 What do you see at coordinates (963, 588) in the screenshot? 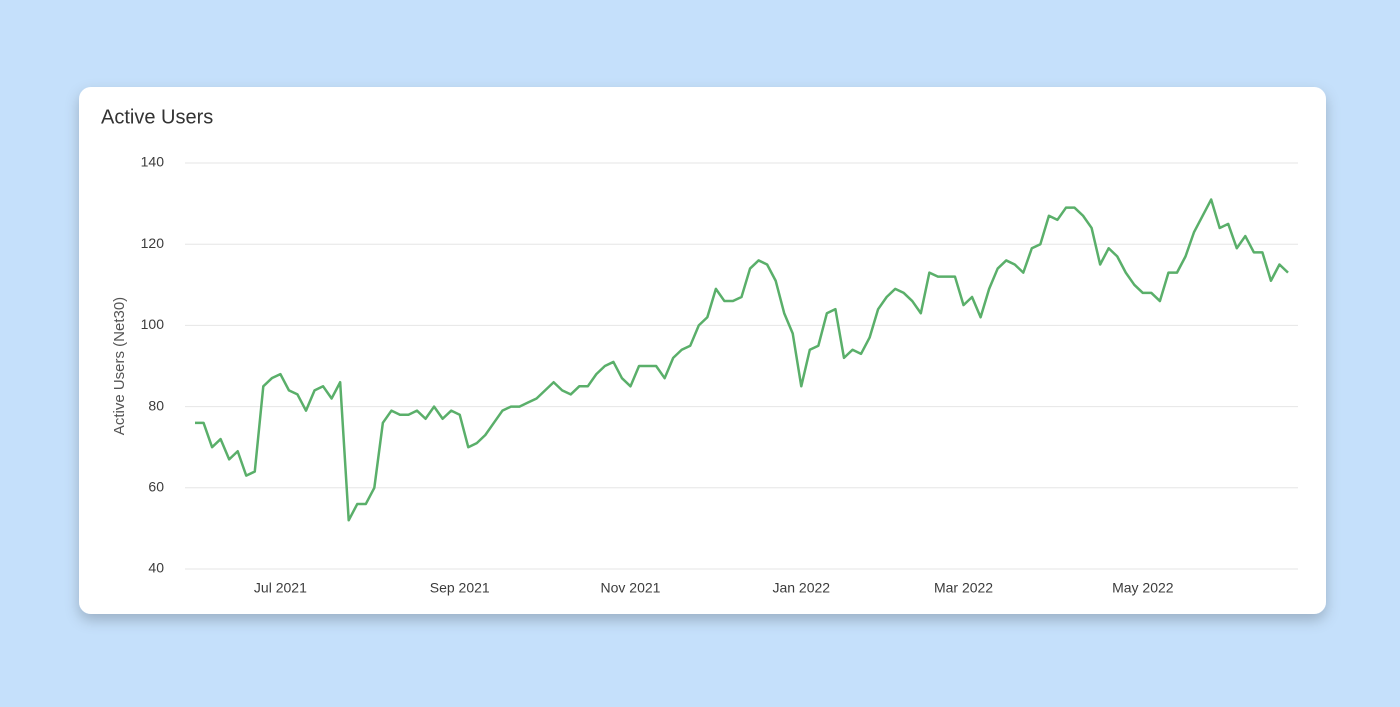
I see `x-tick-label: Mar 2022` at bounding box center [963, 588].